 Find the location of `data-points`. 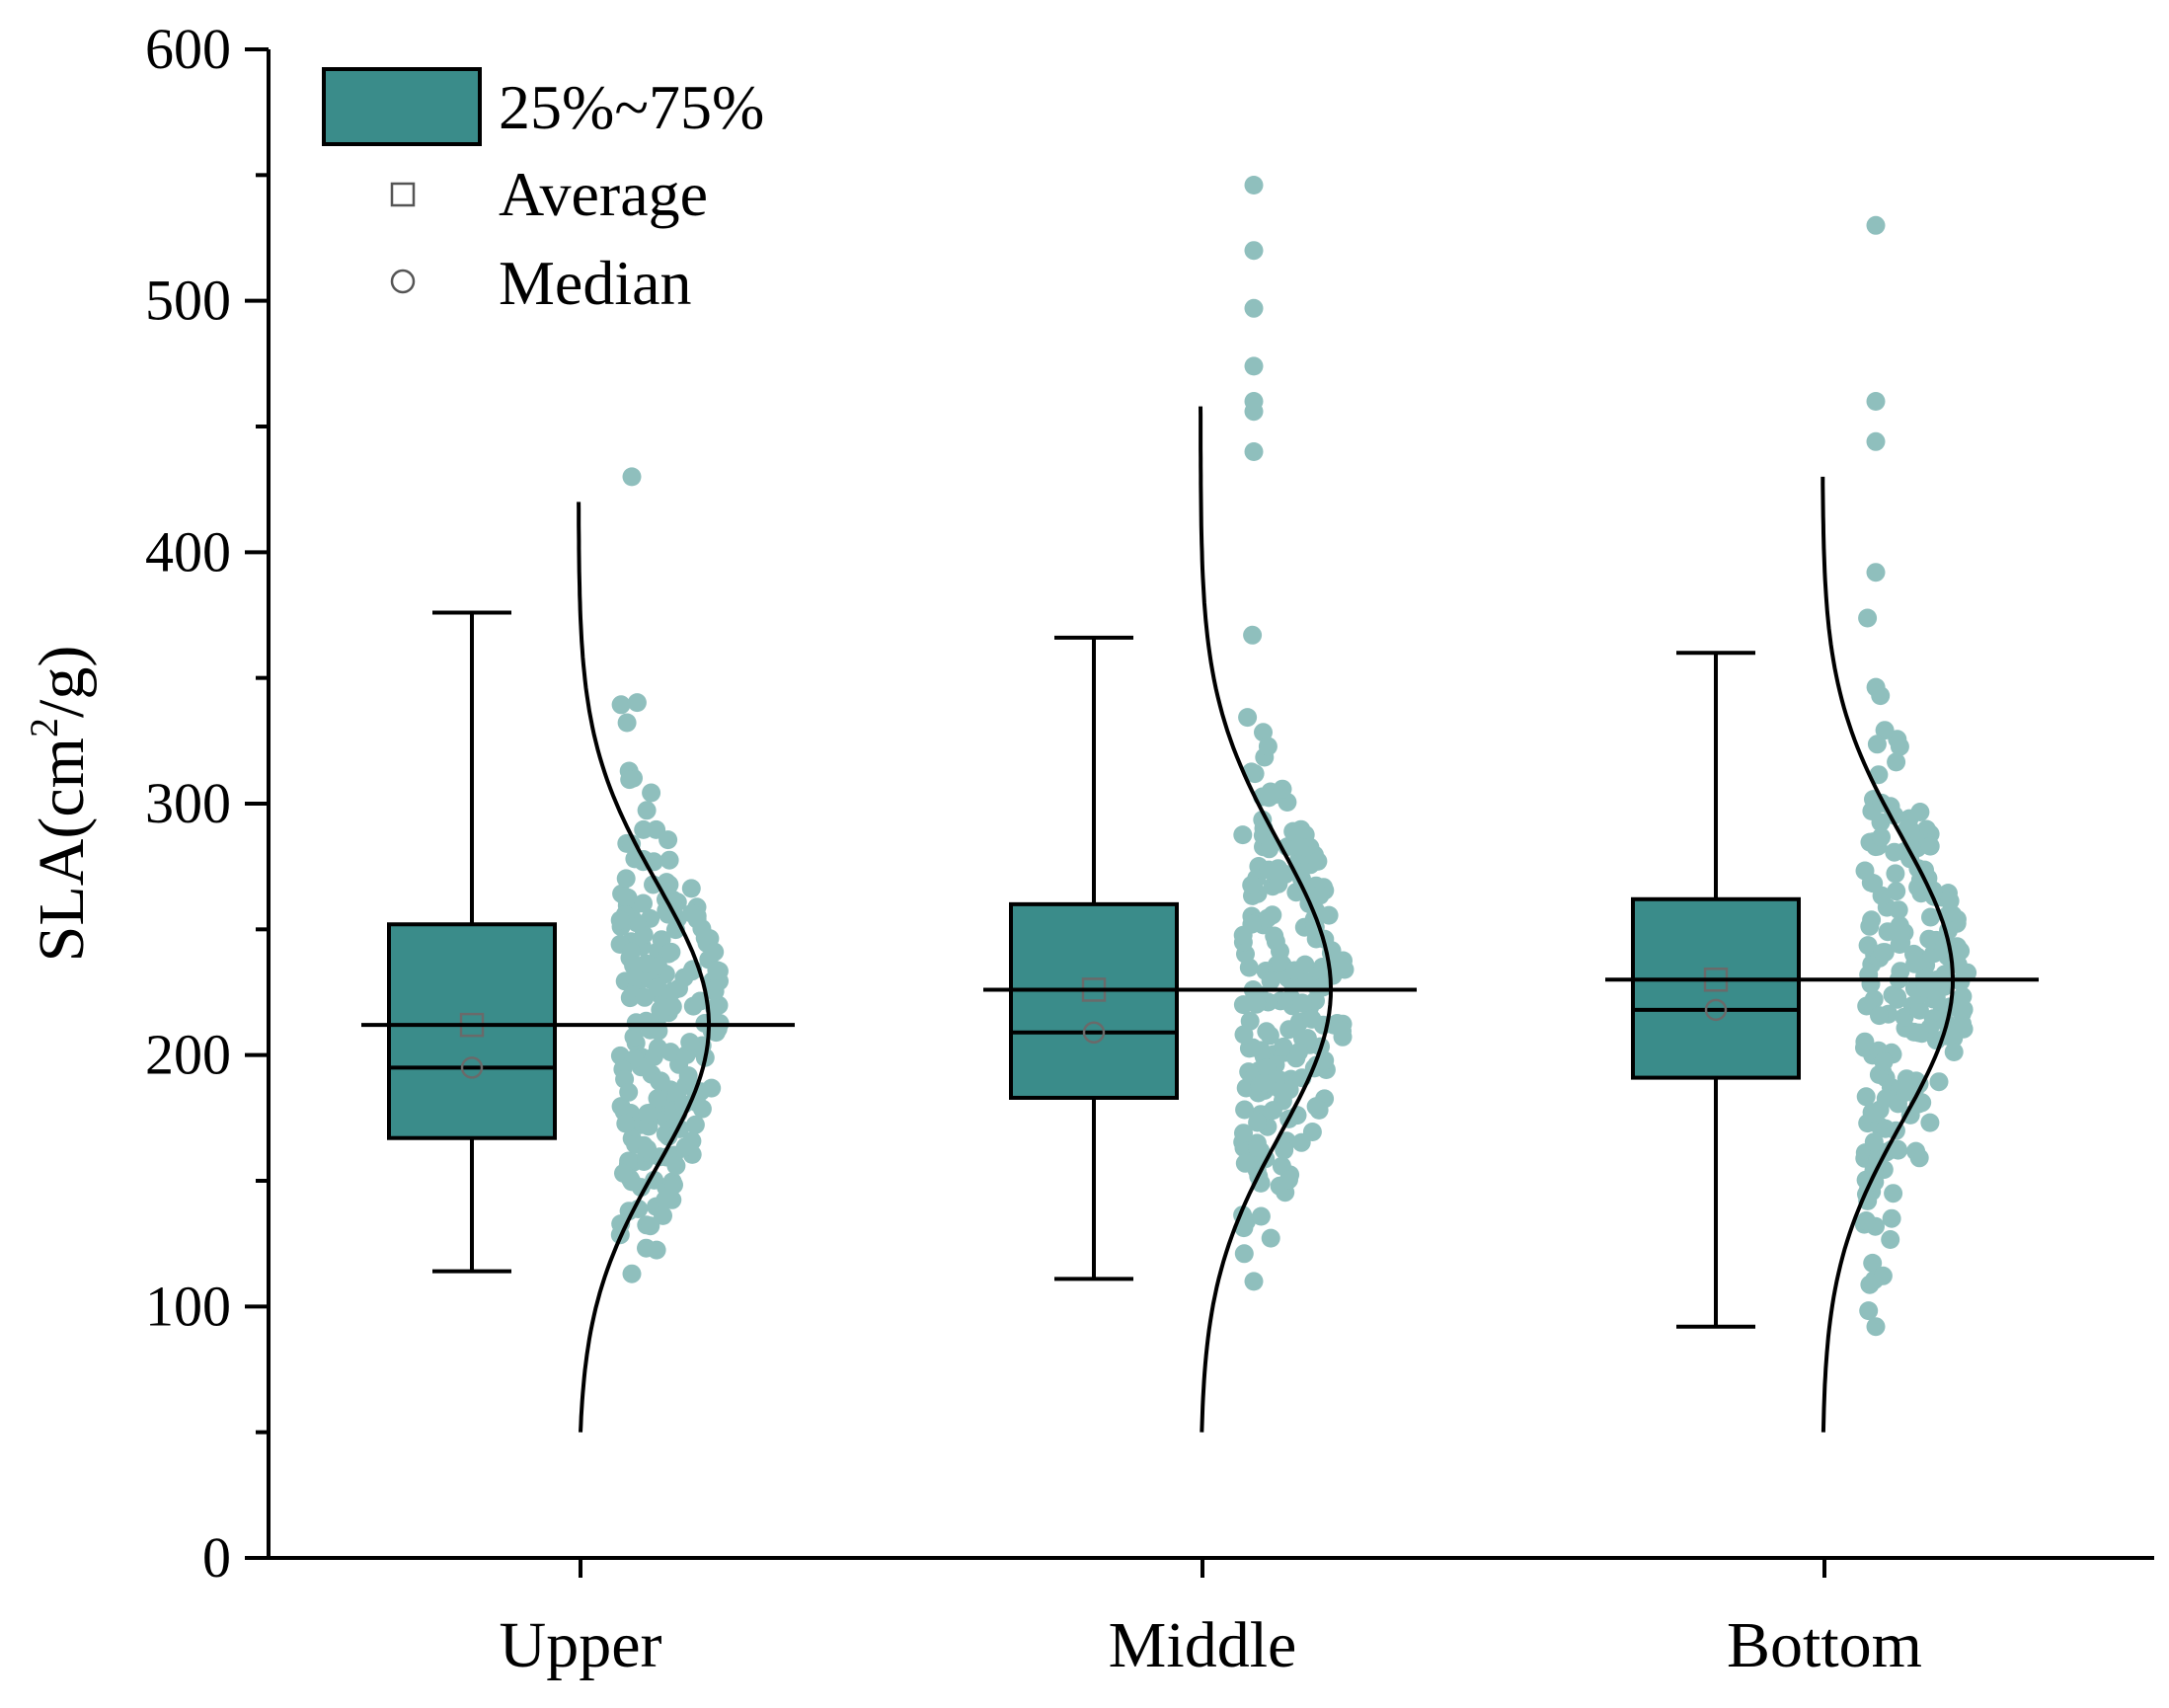

data-points is located at coordinates (1915, 776).